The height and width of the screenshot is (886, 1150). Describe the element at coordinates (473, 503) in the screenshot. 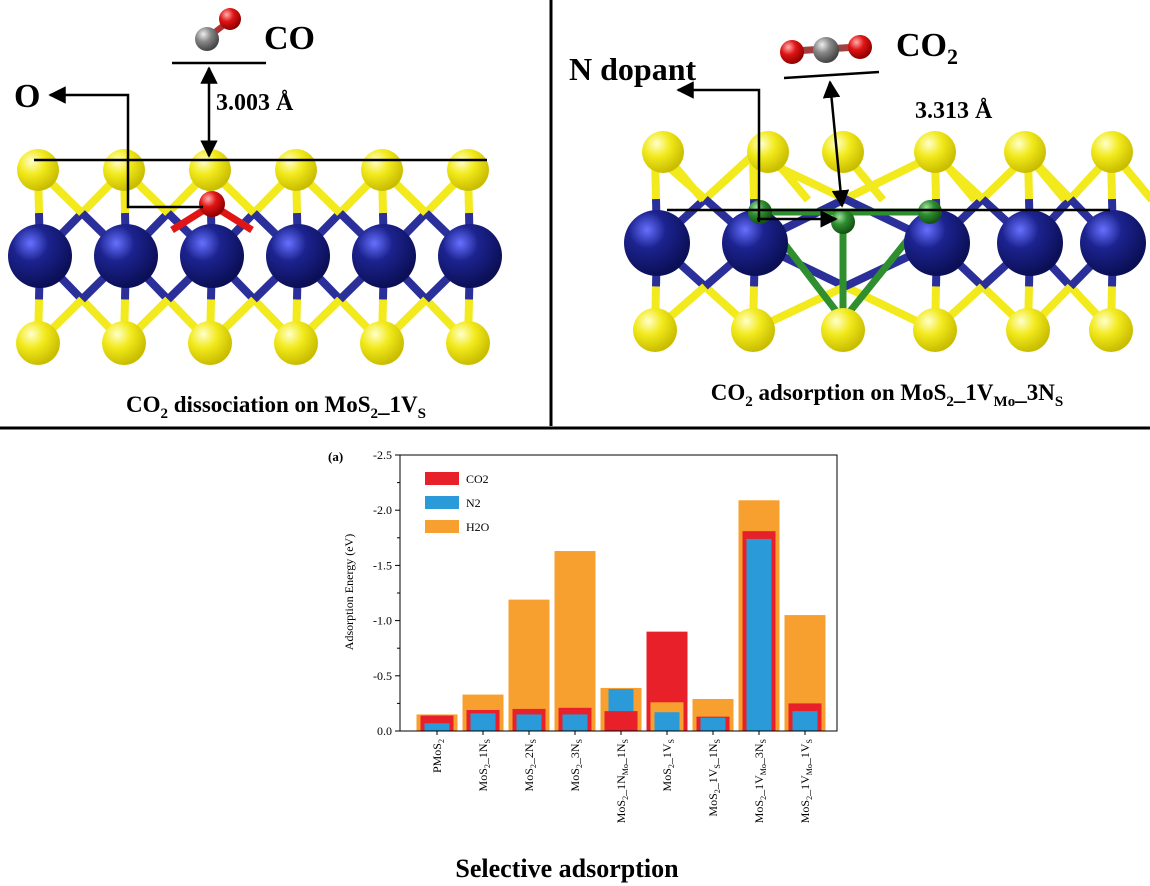

I see `legend-label: N2` at that location.